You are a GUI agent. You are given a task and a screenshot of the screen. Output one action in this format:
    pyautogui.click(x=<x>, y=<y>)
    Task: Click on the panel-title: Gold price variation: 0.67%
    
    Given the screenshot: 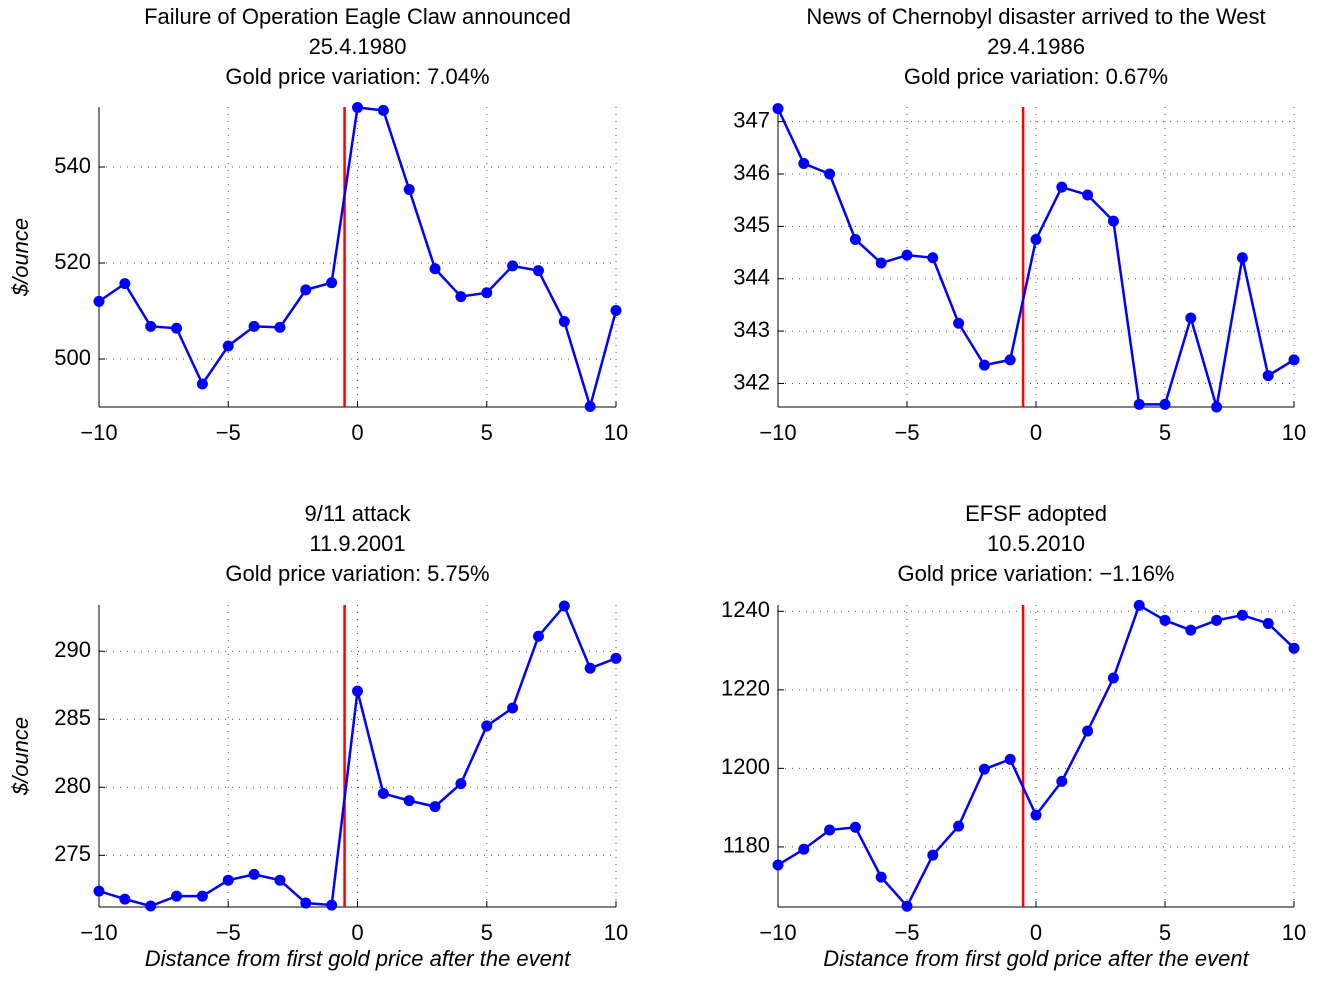 What is the action you would take?
    pyautogui.click(x=1036, y=76)
    